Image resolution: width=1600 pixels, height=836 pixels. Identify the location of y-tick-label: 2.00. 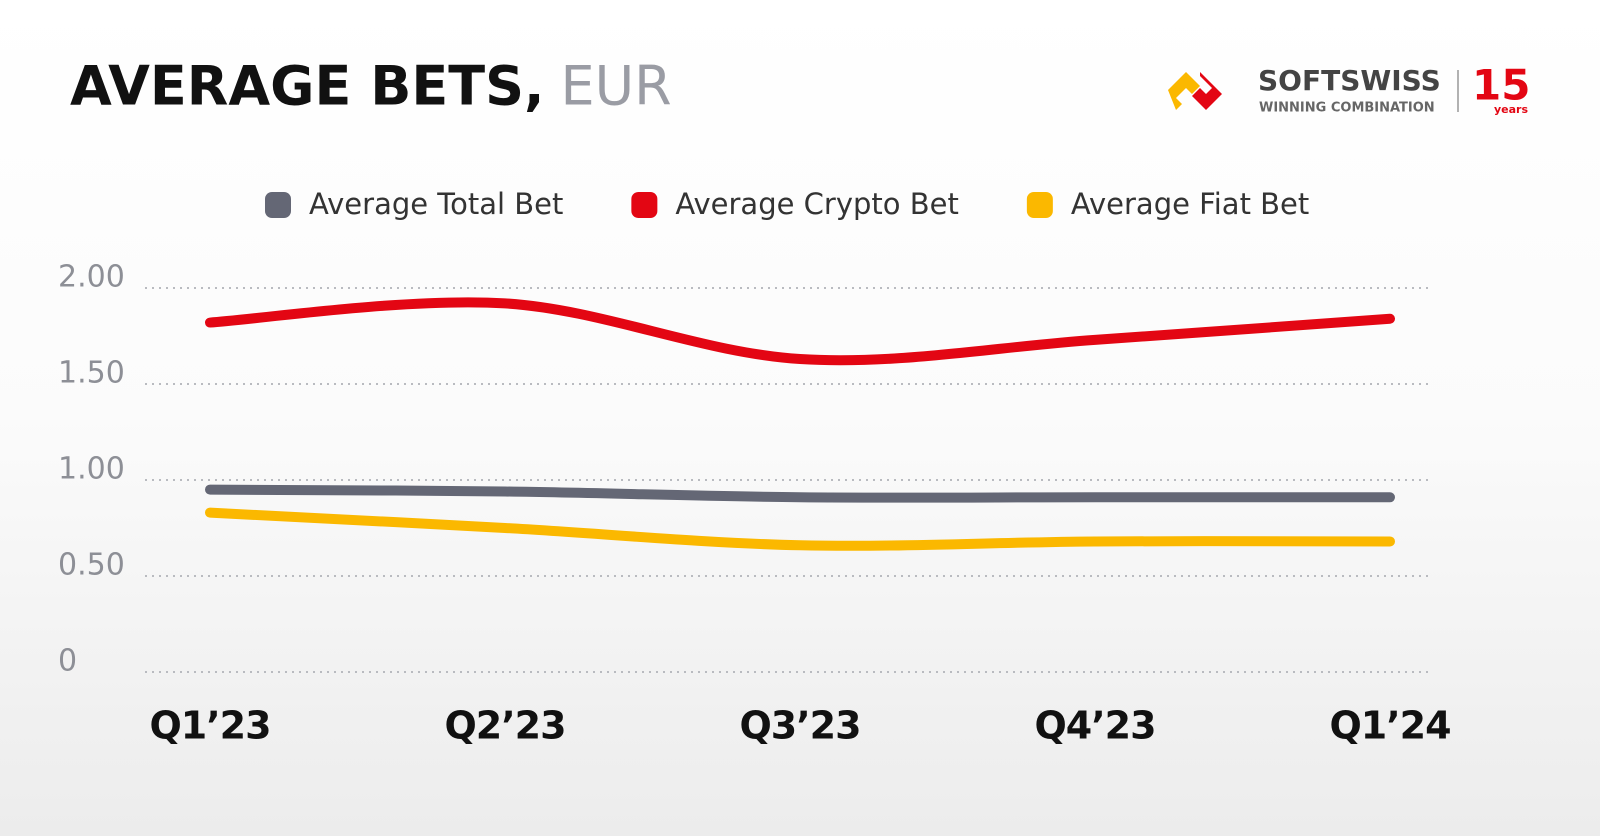
(91, 277).